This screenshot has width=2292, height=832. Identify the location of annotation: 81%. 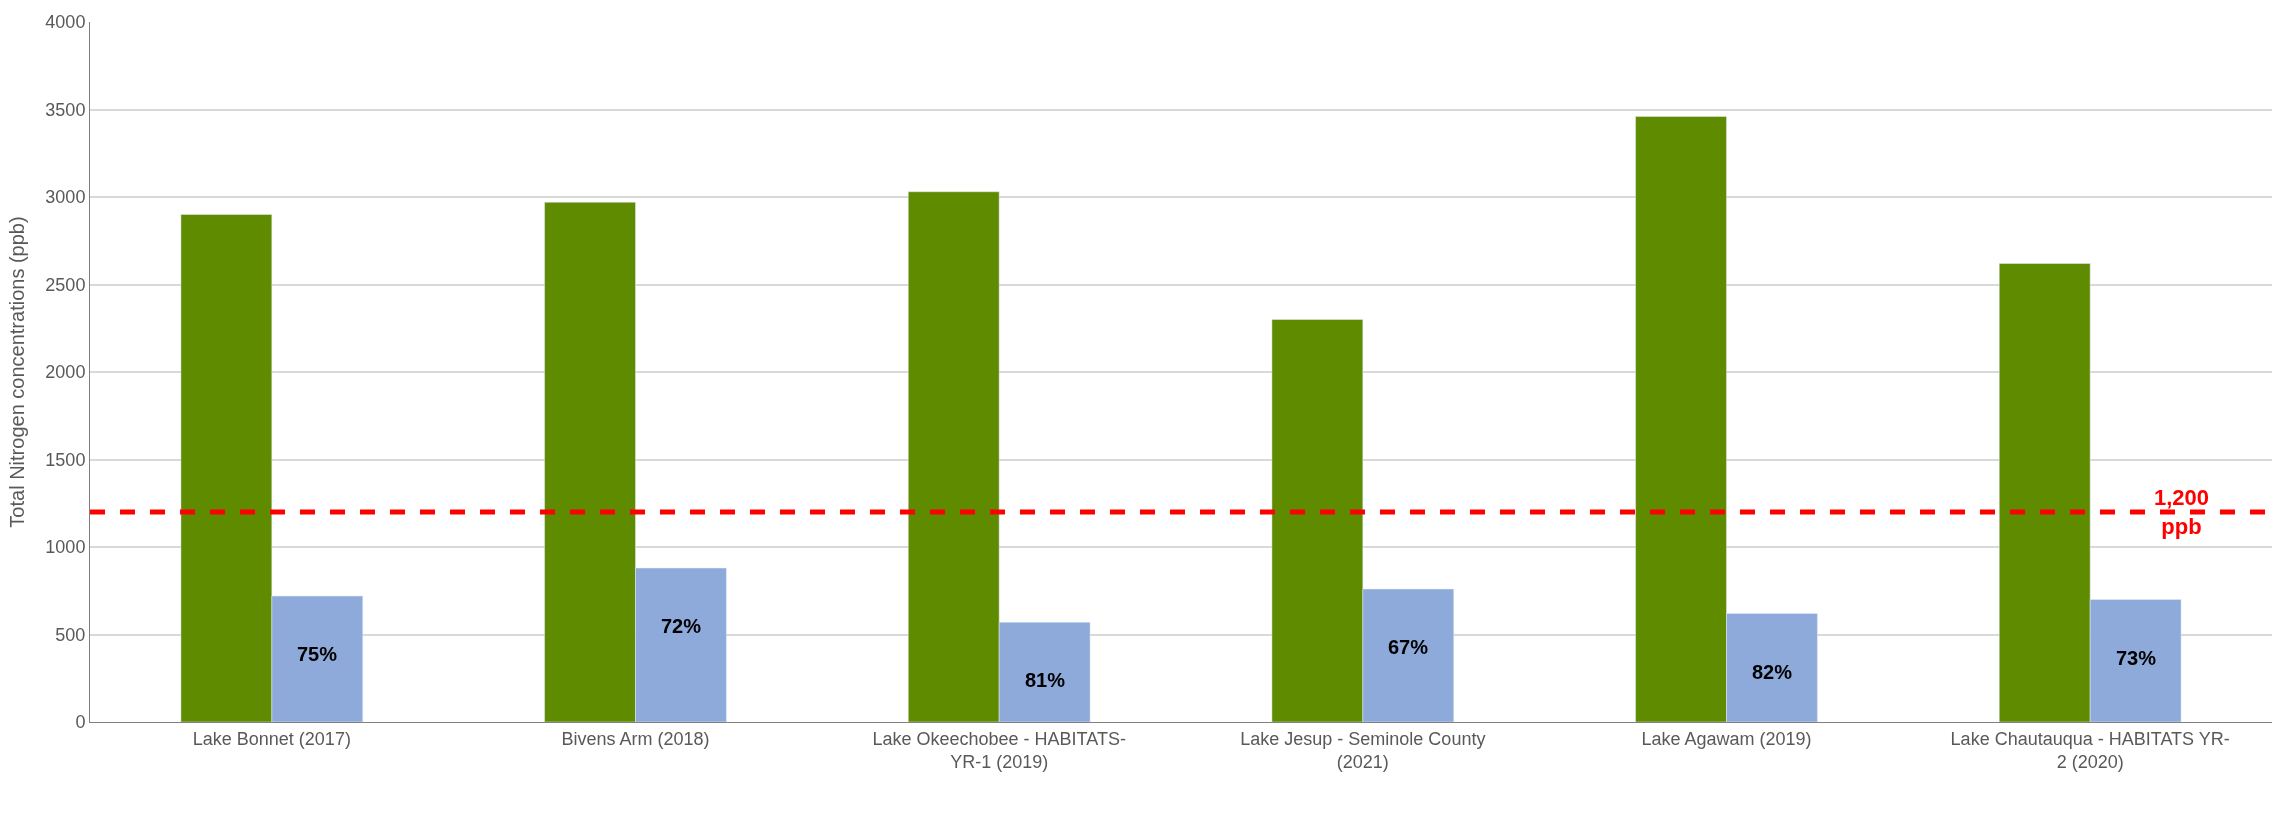
(1045, 680).